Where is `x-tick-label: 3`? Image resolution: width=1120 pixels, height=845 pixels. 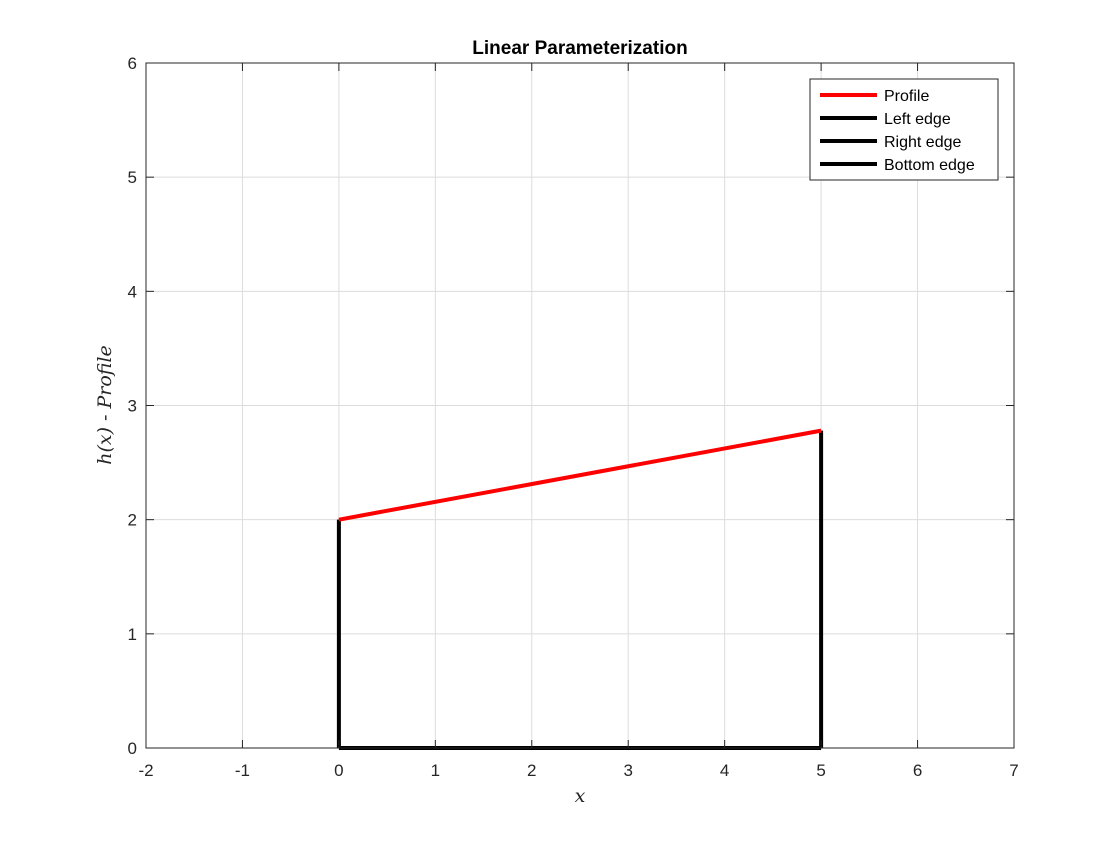
x-tick-label: 3 is located at coordinates (627, 770).